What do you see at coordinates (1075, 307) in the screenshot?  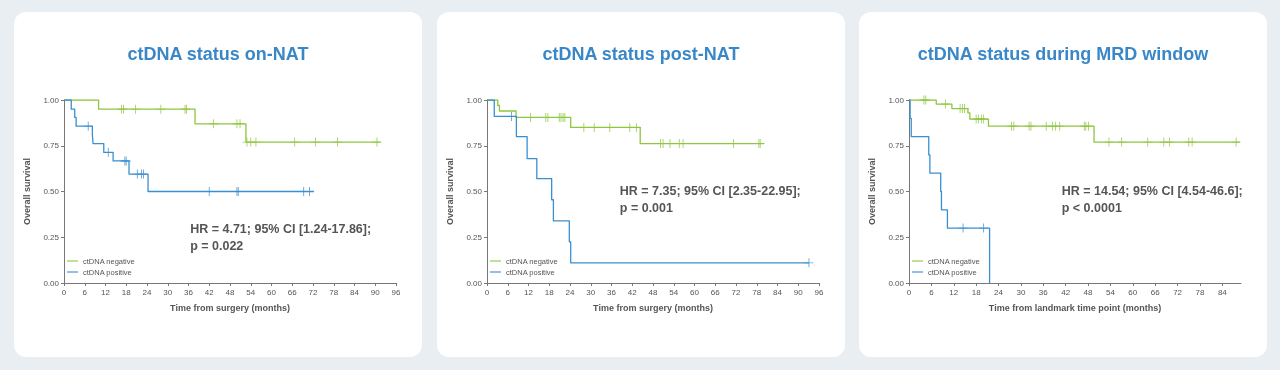 I see `x-axis-title: Time from landmark time point (months)` at bounding box center [1075, 307].